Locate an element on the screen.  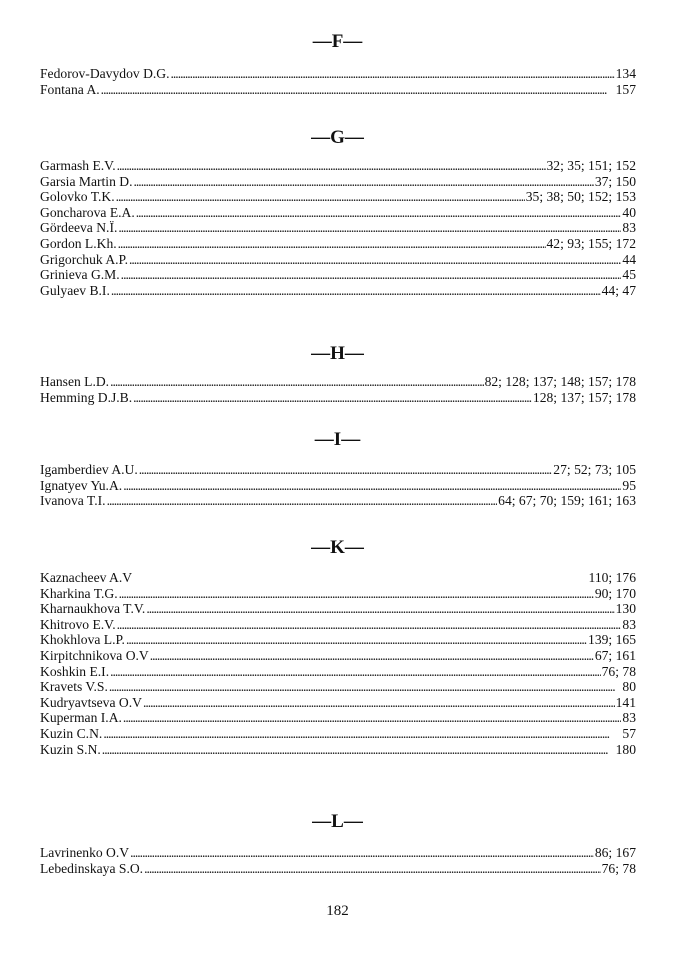
entry-pages: 139; 165 is located at coordinates (612, 640).